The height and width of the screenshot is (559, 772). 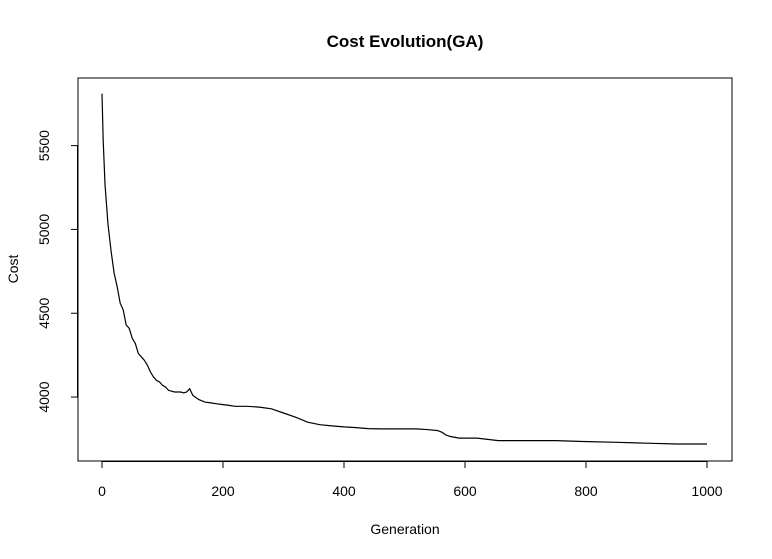 What do you see at coordinates (44, 396) in the screenshot?
I see `y-tick-label: 4000` at bounding box center [44, 396].